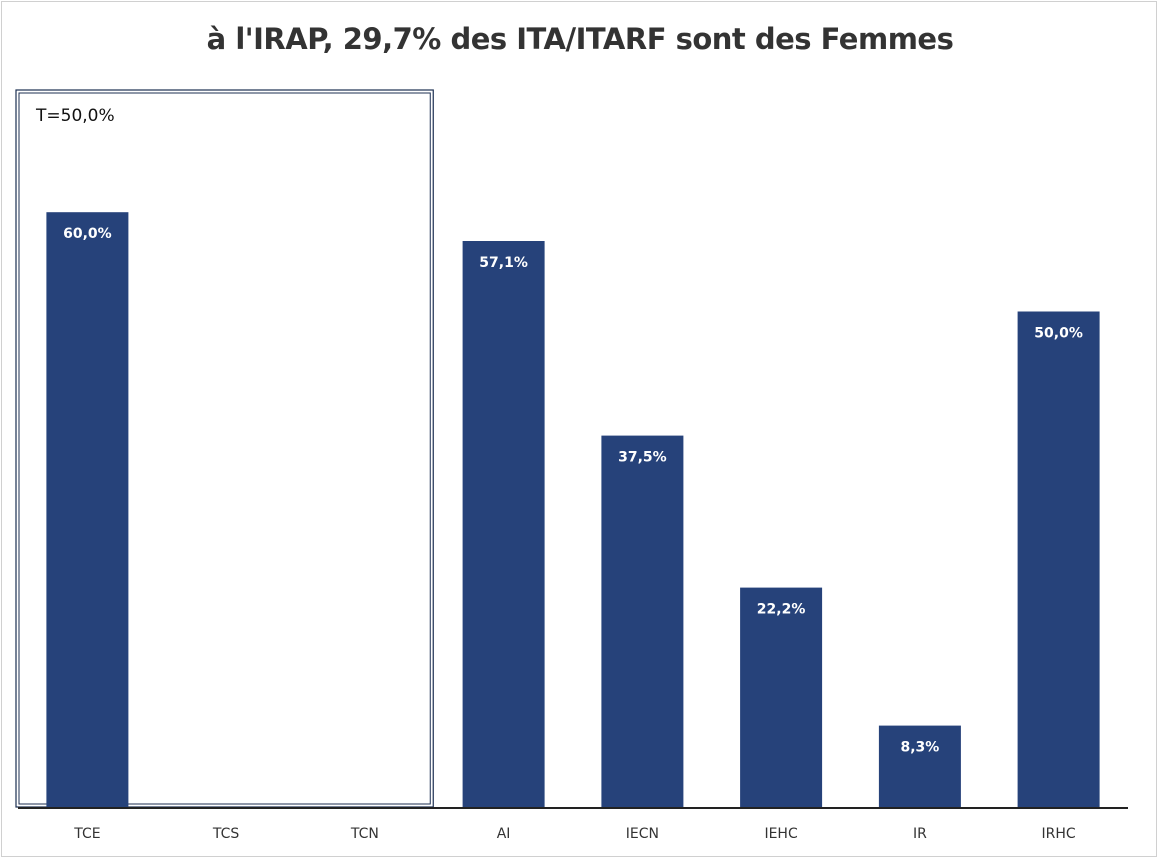  What do you see at coordinates (920, 834) in the screenshot?
I see `category-label-ir: IR` at bounding box center [920, 834].